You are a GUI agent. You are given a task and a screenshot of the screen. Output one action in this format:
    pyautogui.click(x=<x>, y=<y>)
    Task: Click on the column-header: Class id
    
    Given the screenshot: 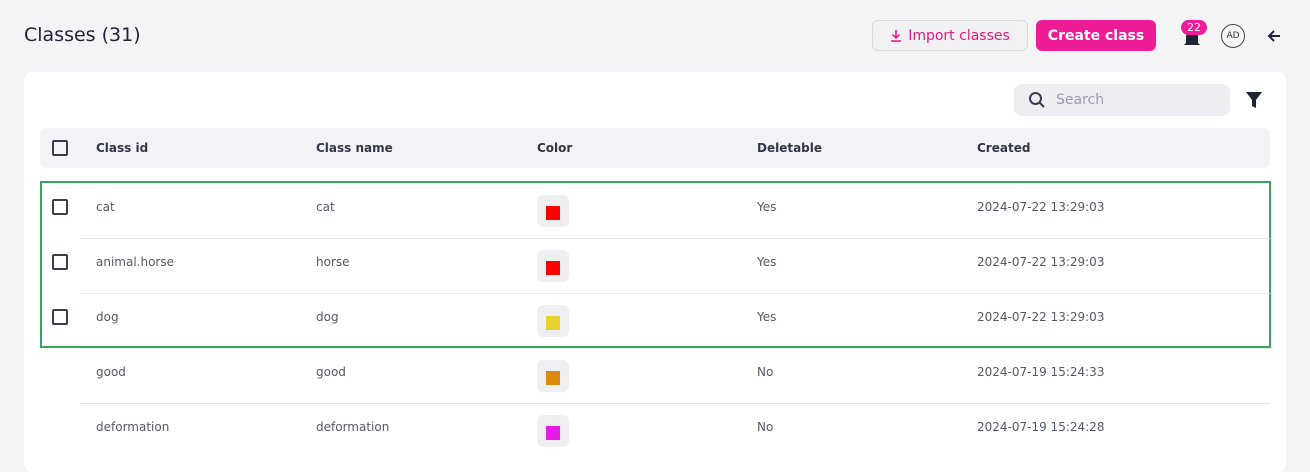 What is the action you would take?
    pyautogui.click(x=122, y=148)
    